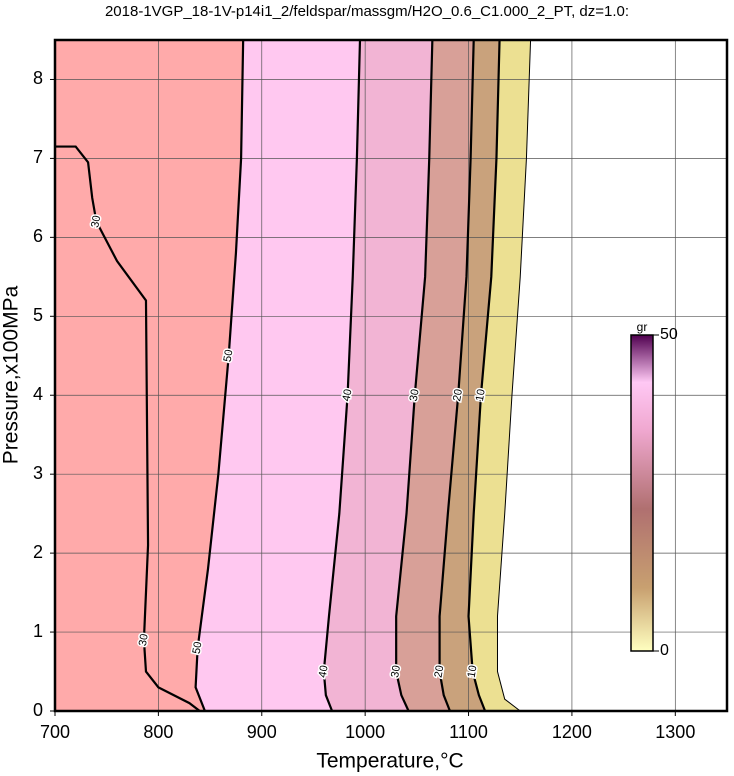 Image resolution: width=734 pixels, height=776 pixels. Describe the element at coordinates (11, 374) in the screenshot. I see `y-axis-label: Pressure,x100MPa` at that location.